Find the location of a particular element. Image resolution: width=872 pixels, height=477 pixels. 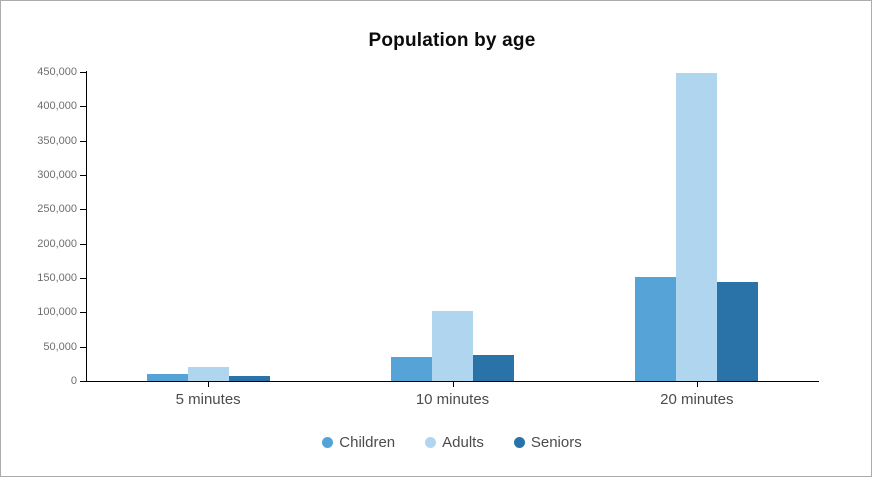

category-label-5-minutes: 5 minutes is located at coordinates (208, 399).